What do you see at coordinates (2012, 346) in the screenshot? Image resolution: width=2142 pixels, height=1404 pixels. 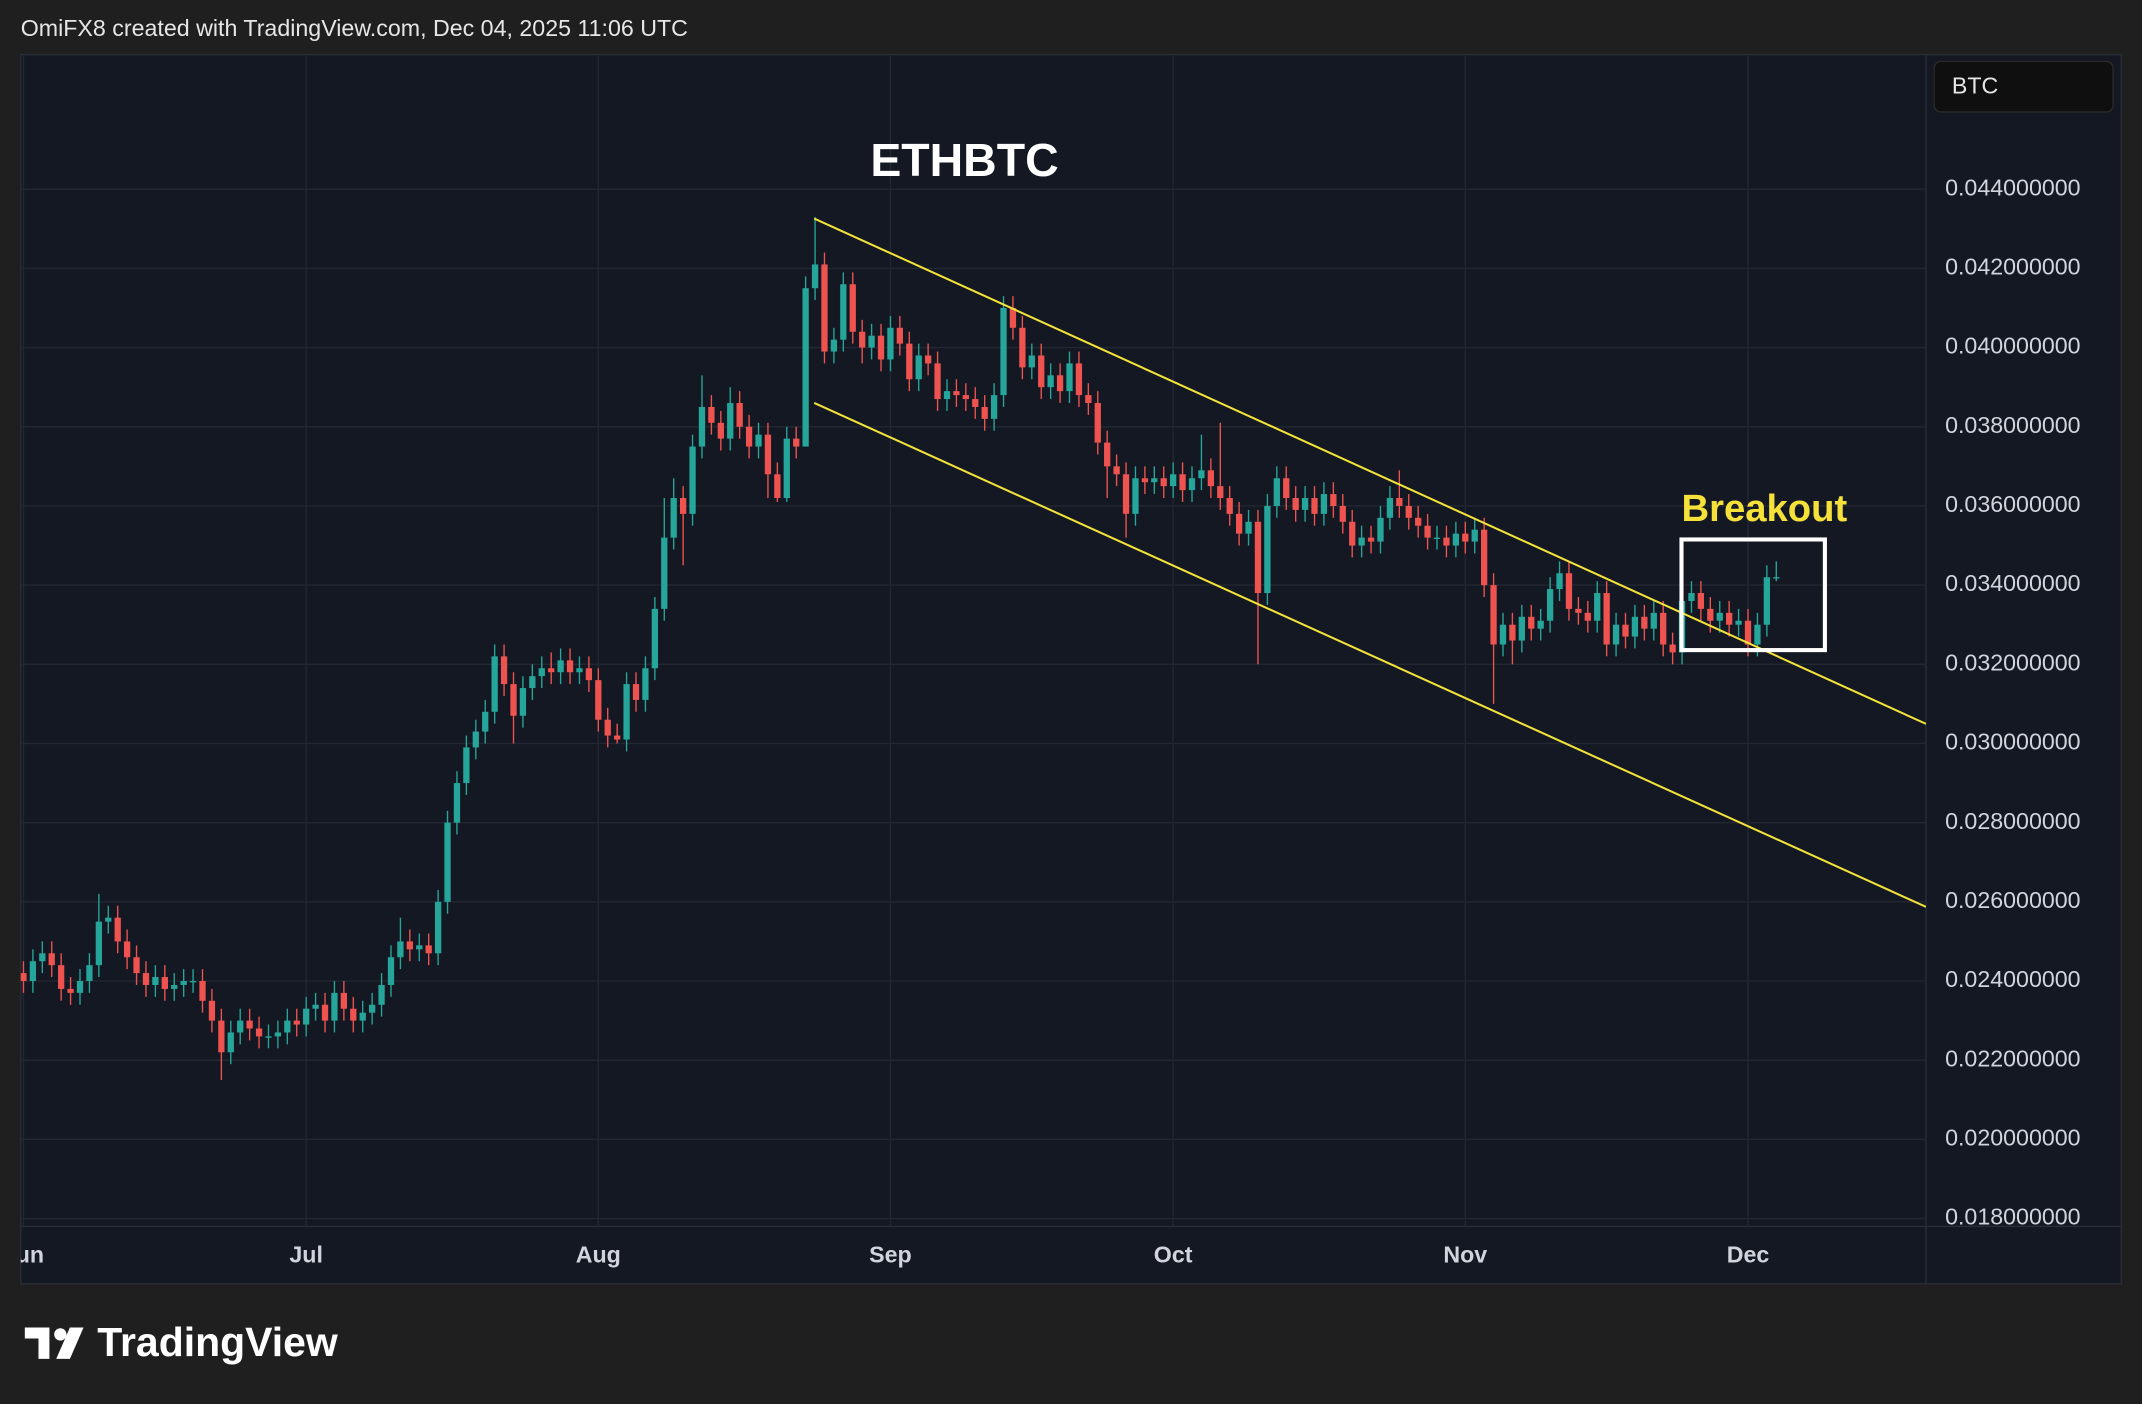 I see `y-tick-label: 0.040000000` at bounding box center [2012, 346].